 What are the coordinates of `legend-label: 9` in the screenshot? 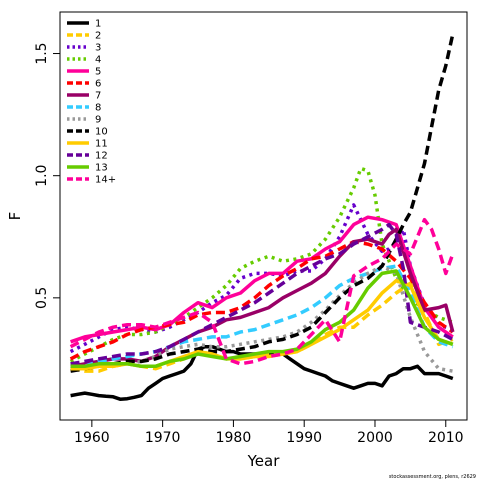 It's located at (98, 120).